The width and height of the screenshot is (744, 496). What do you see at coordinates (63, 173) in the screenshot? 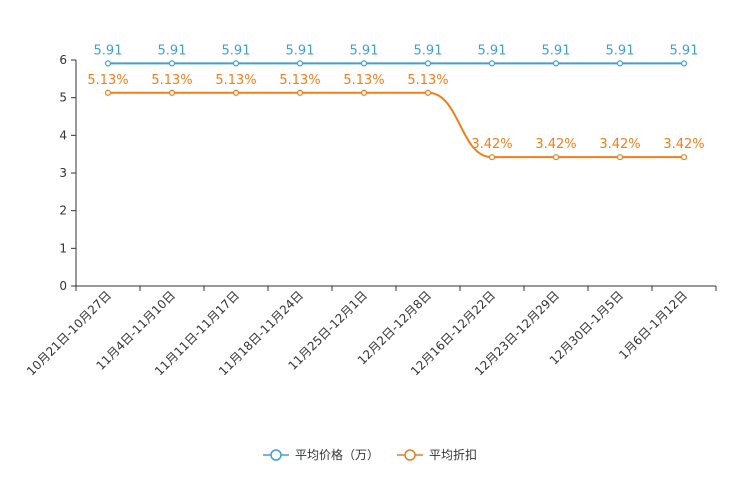
I see `y-tick-label: 3` at bounding box center [63, 173].